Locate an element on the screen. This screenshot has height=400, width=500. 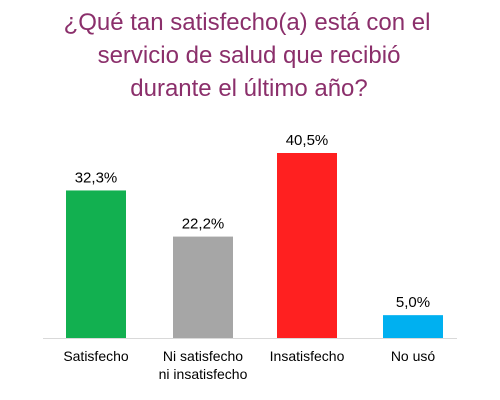
value-label-0: 32,3% is located at coordinates (96, 177).